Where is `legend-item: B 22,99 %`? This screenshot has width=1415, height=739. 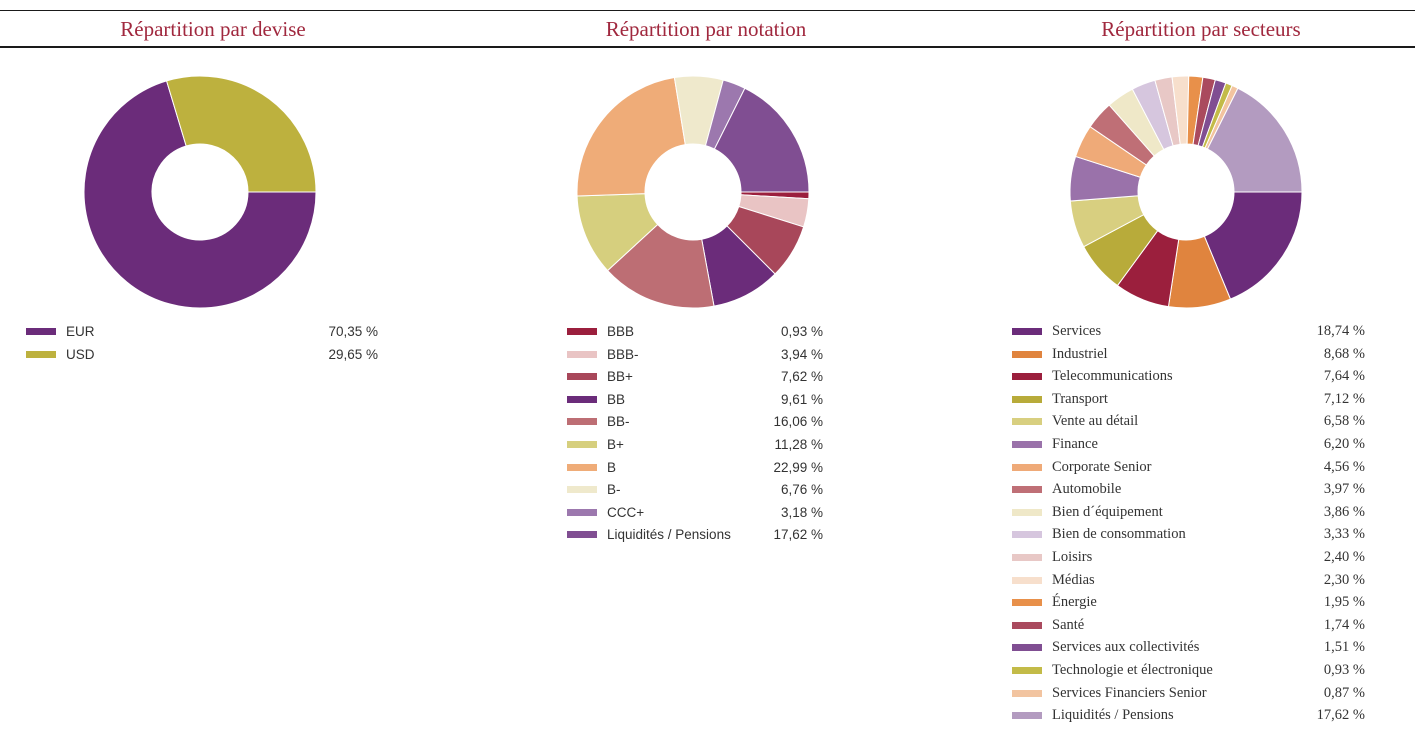
legend-item: B 22,99 % is located at coordinates (695, 470).